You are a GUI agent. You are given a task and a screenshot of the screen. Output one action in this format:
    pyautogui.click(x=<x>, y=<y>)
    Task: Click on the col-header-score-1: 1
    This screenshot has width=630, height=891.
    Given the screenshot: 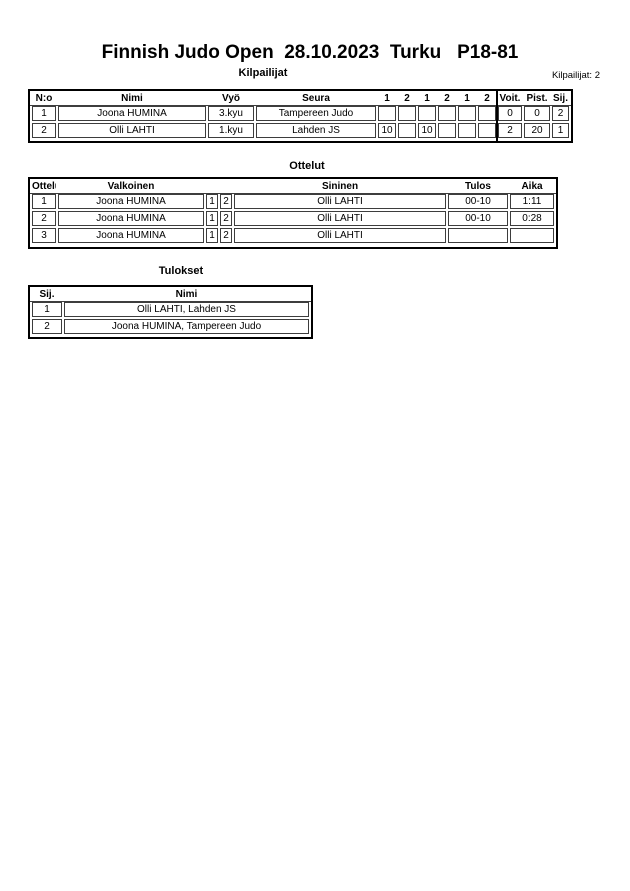 What is the action you would take?
    pyautogui.click(x=387, y=98)
    